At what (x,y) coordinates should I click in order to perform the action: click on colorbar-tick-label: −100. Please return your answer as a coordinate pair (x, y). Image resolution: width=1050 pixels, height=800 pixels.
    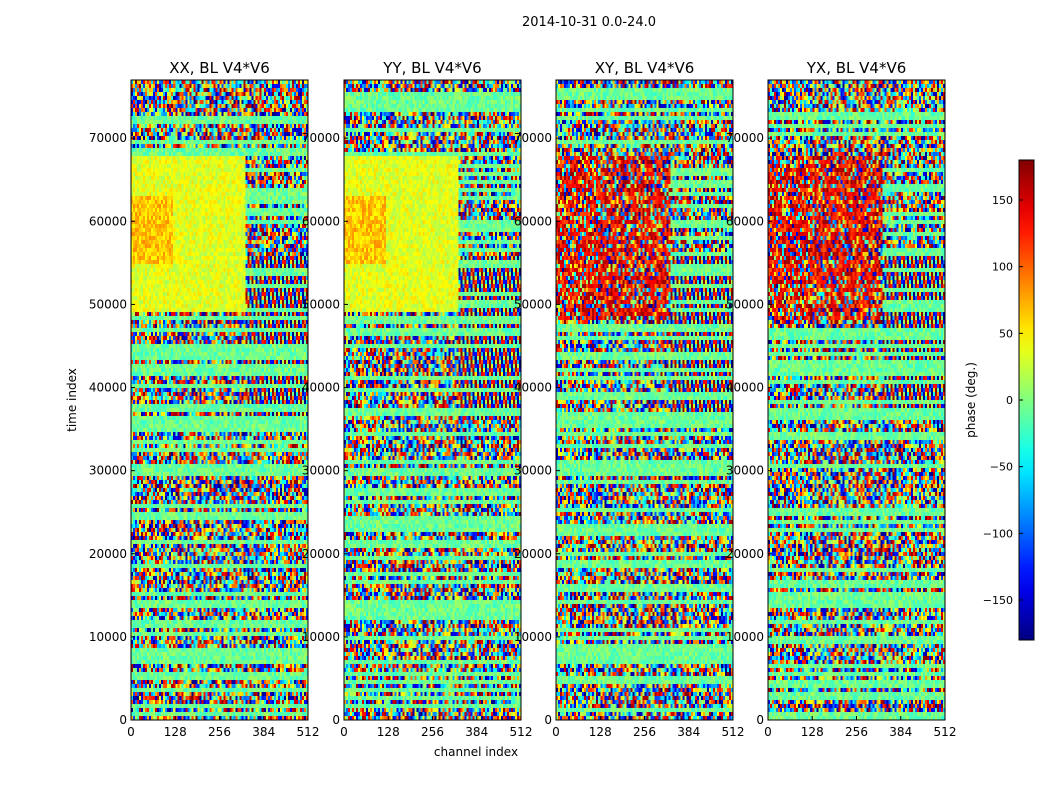
    Looking at the image, I should click on (998, 533).